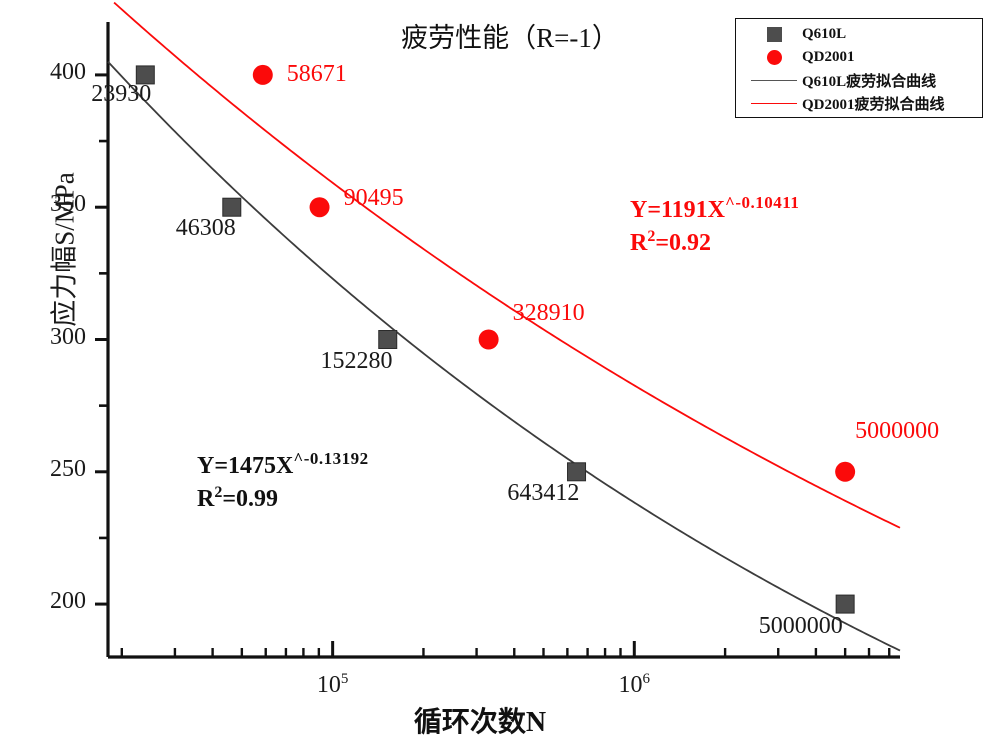 This screenshot has height=747, width=1000. Describe the element at coordinates (283, 482) in the screenshot. I see `fit-equation-q610l: Y=1475X^-0.13192 R2=0.99` at that location.